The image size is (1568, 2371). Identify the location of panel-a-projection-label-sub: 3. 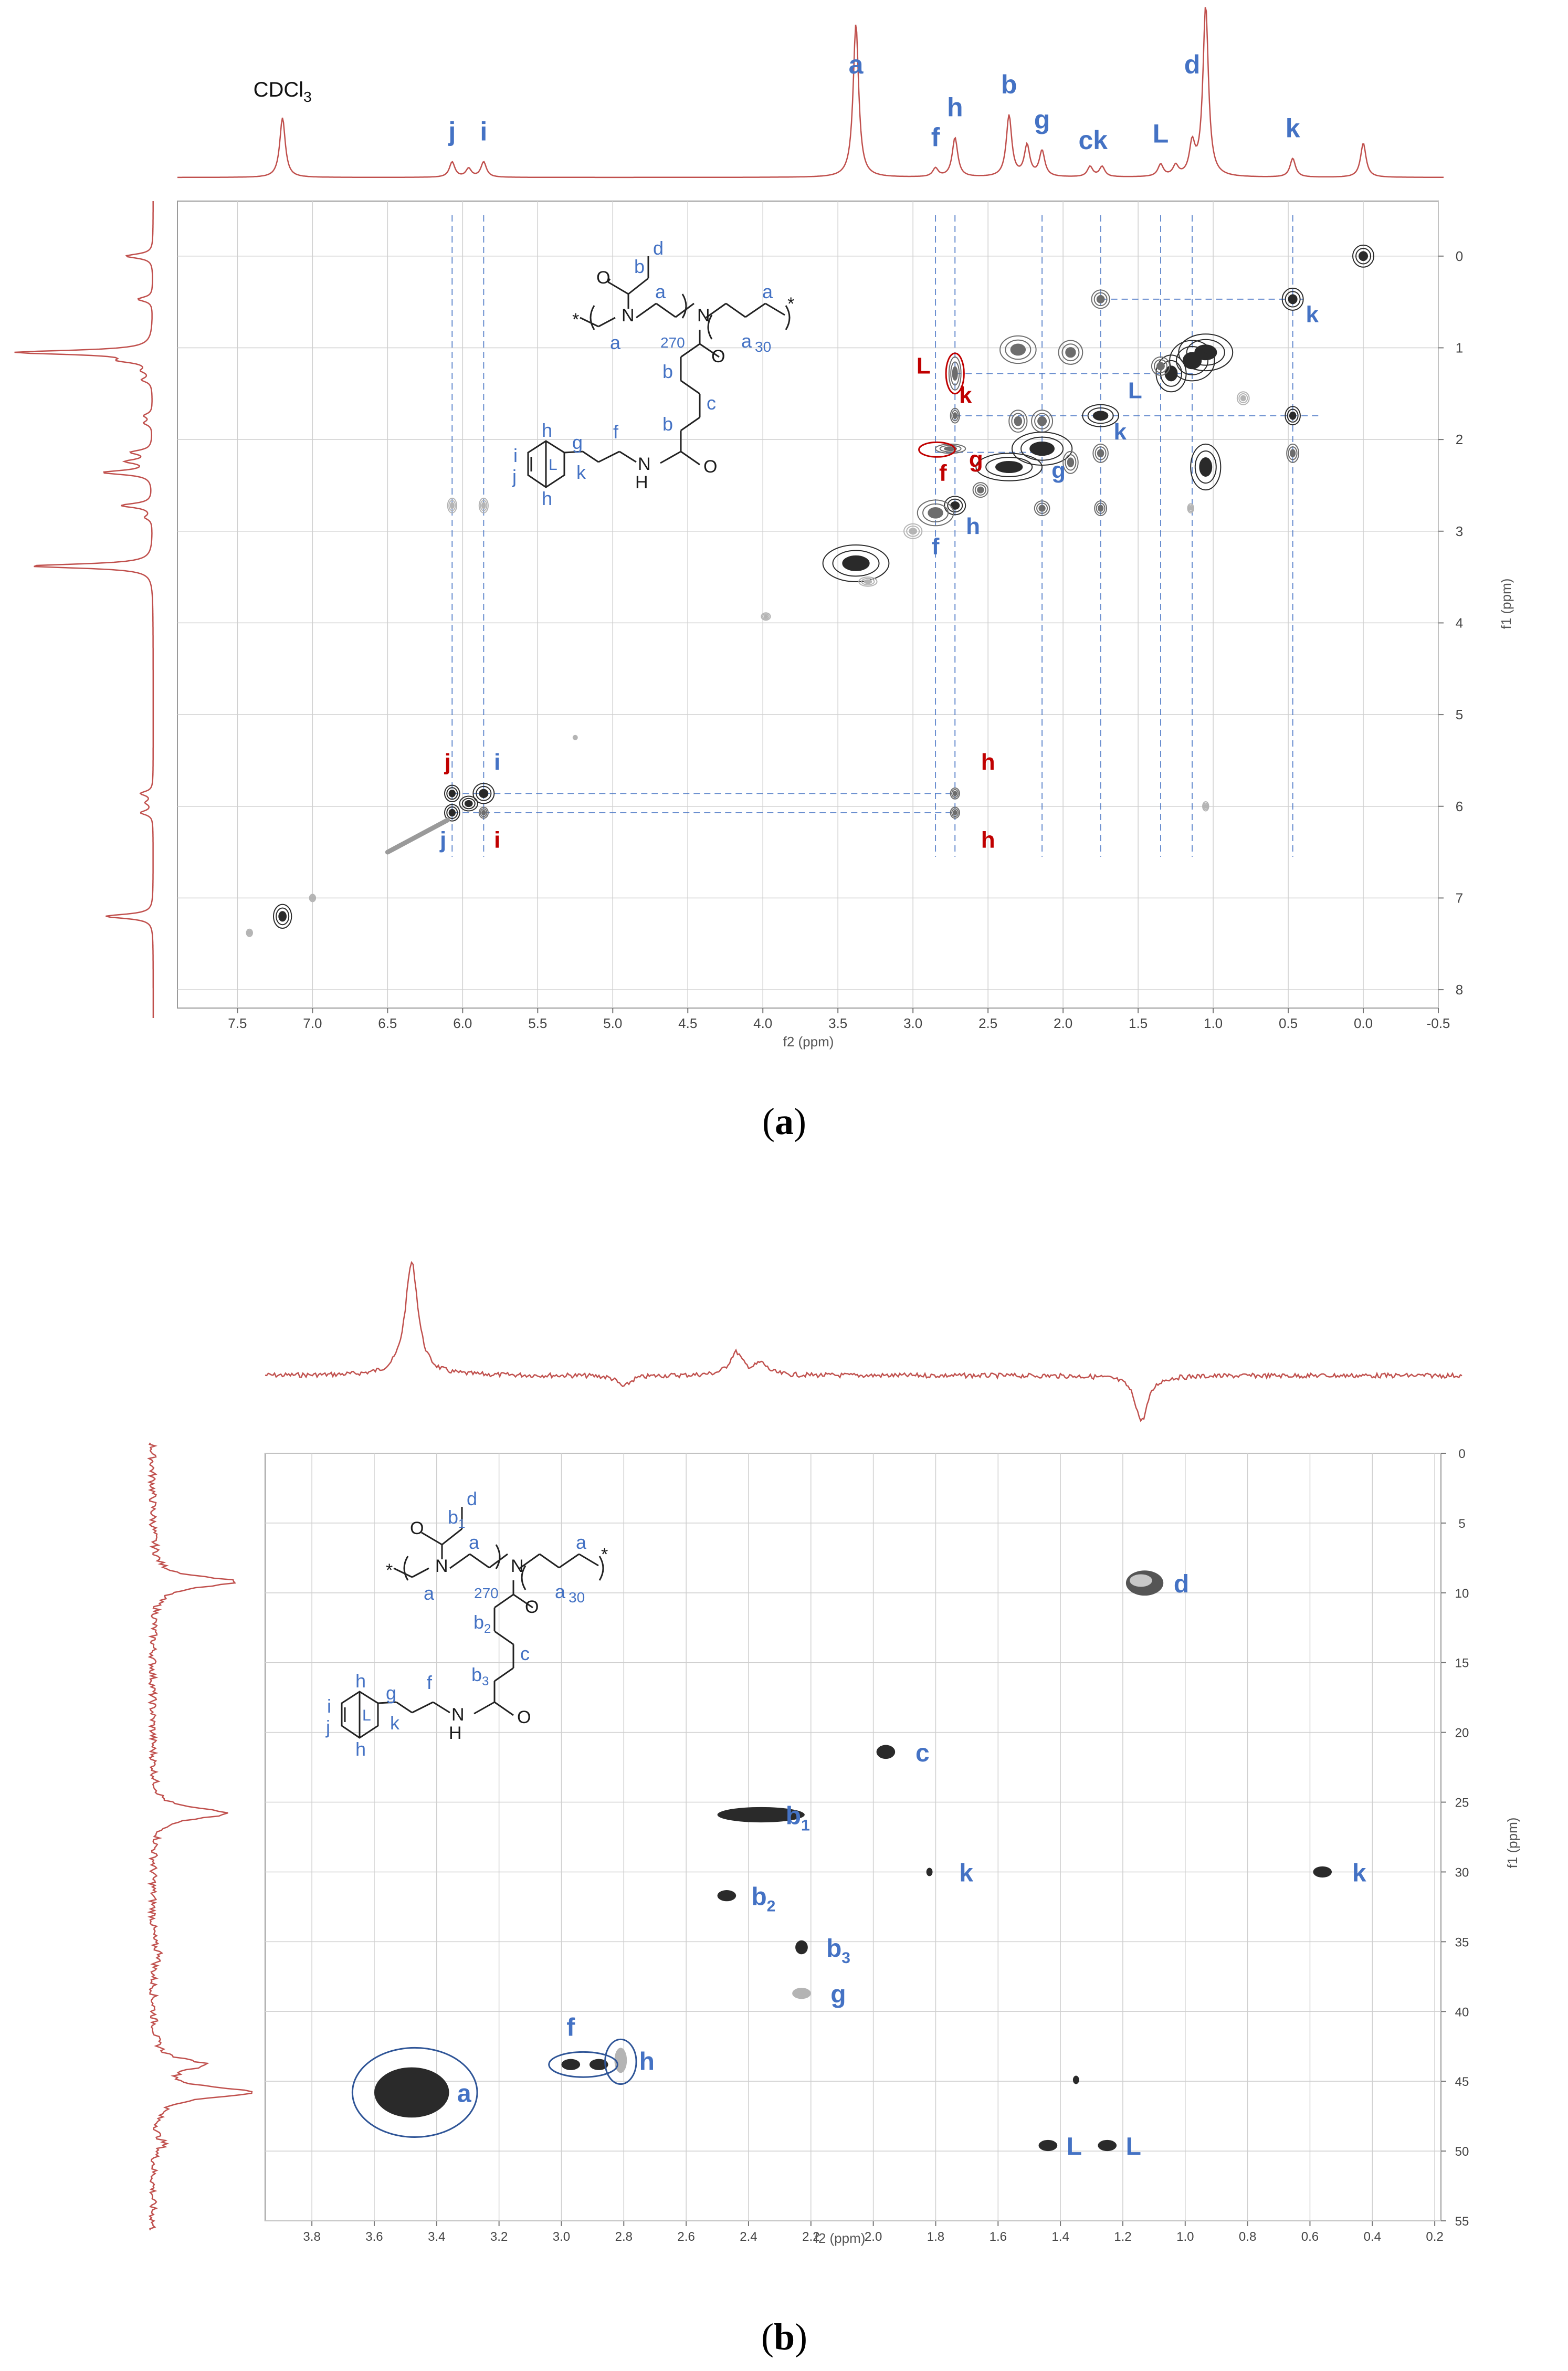
(308, 97).